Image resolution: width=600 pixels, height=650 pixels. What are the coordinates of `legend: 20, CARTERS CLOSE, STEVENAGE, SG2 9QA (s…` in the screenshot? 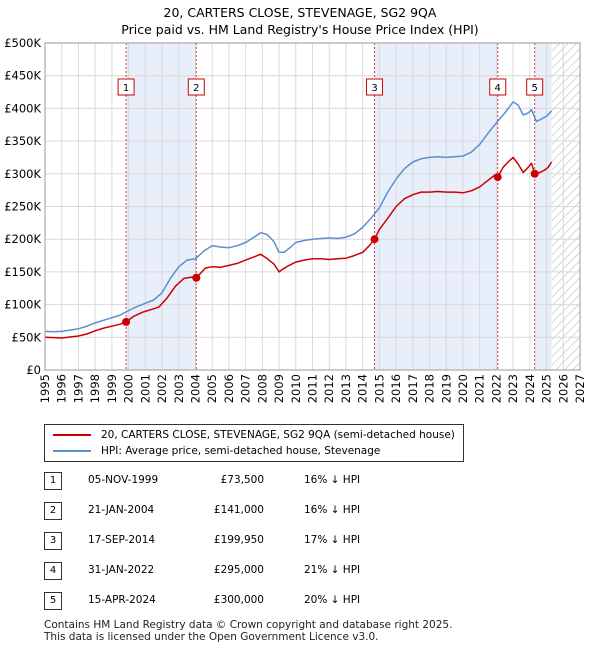 It's located at (254, 443).